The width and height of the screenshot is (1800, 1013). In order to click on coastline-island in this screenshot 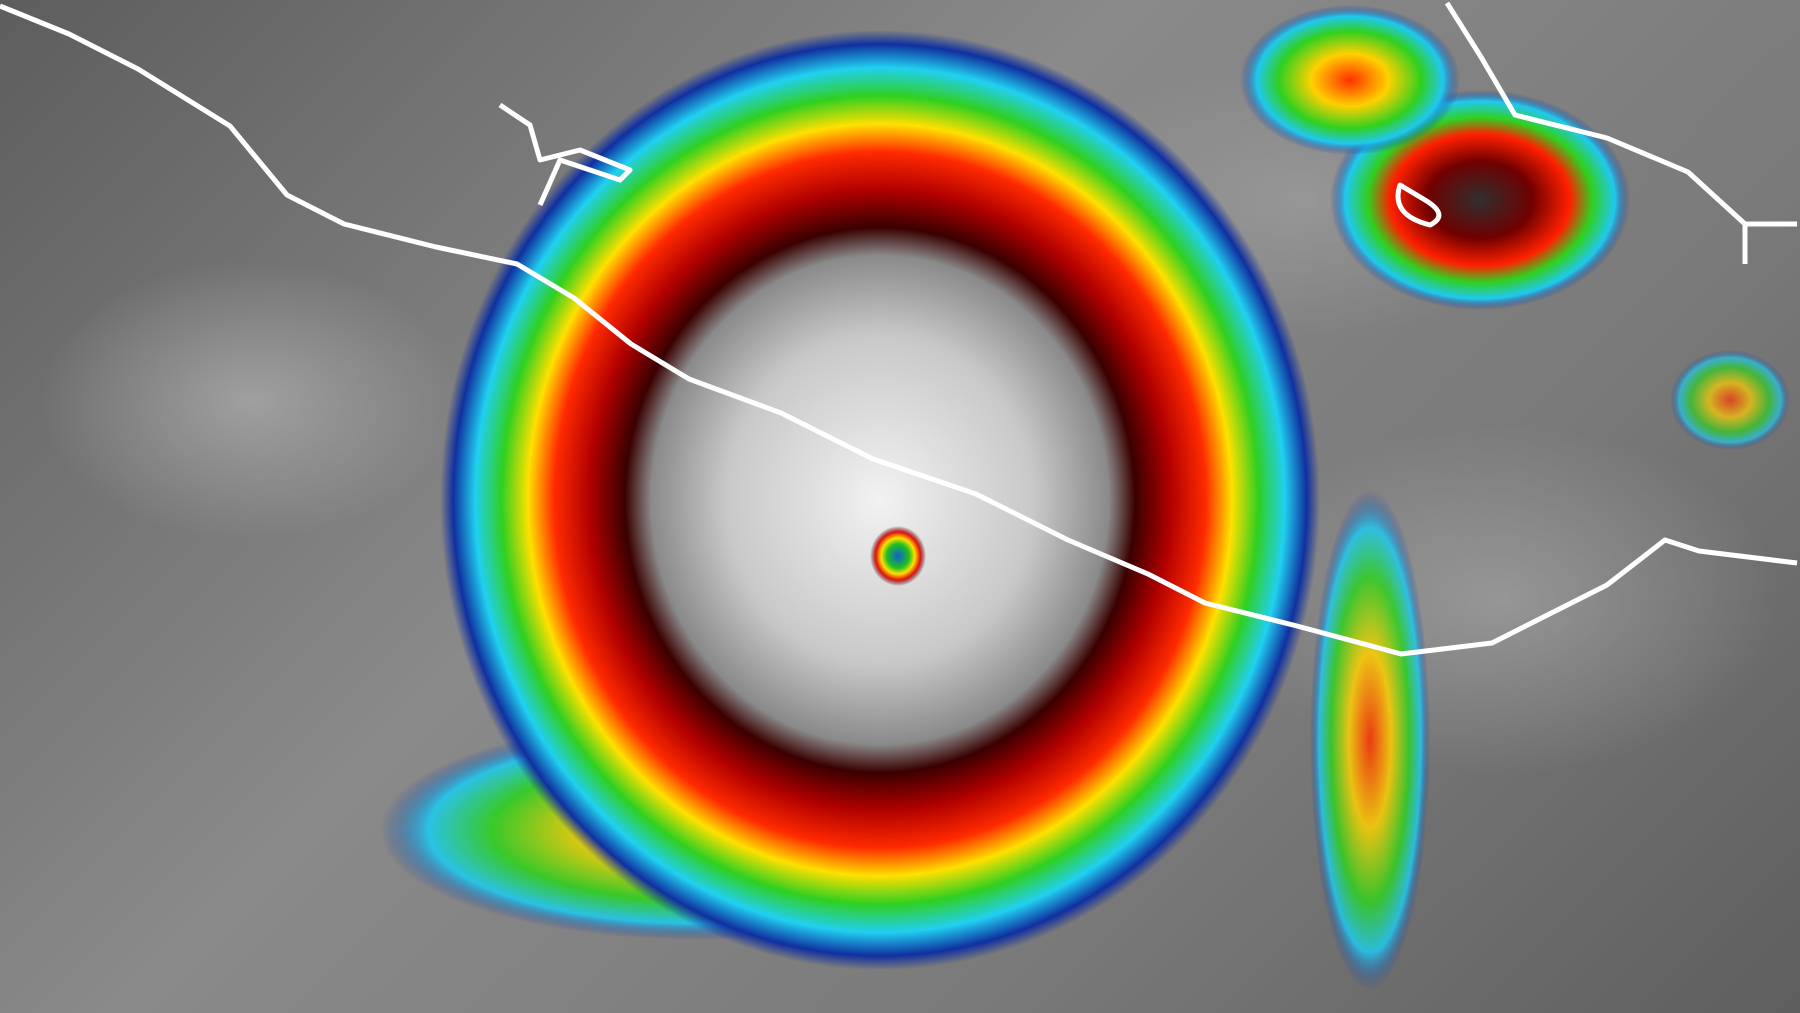, I will do `click(1418, 205)`.